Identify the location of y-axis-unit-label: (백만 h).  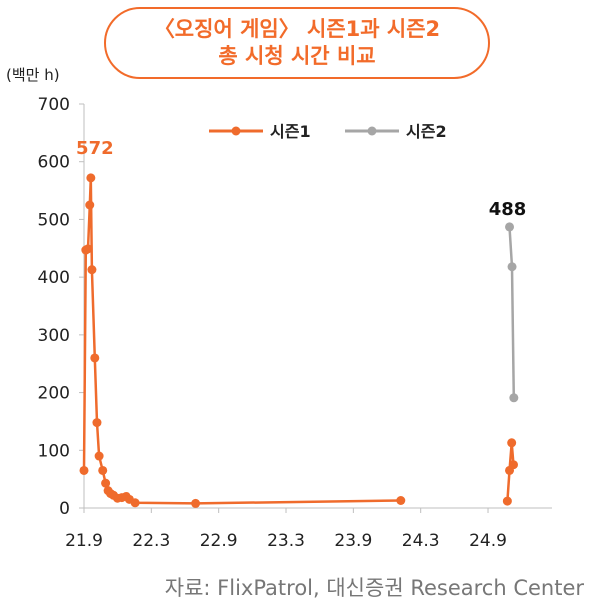
(33, 75).